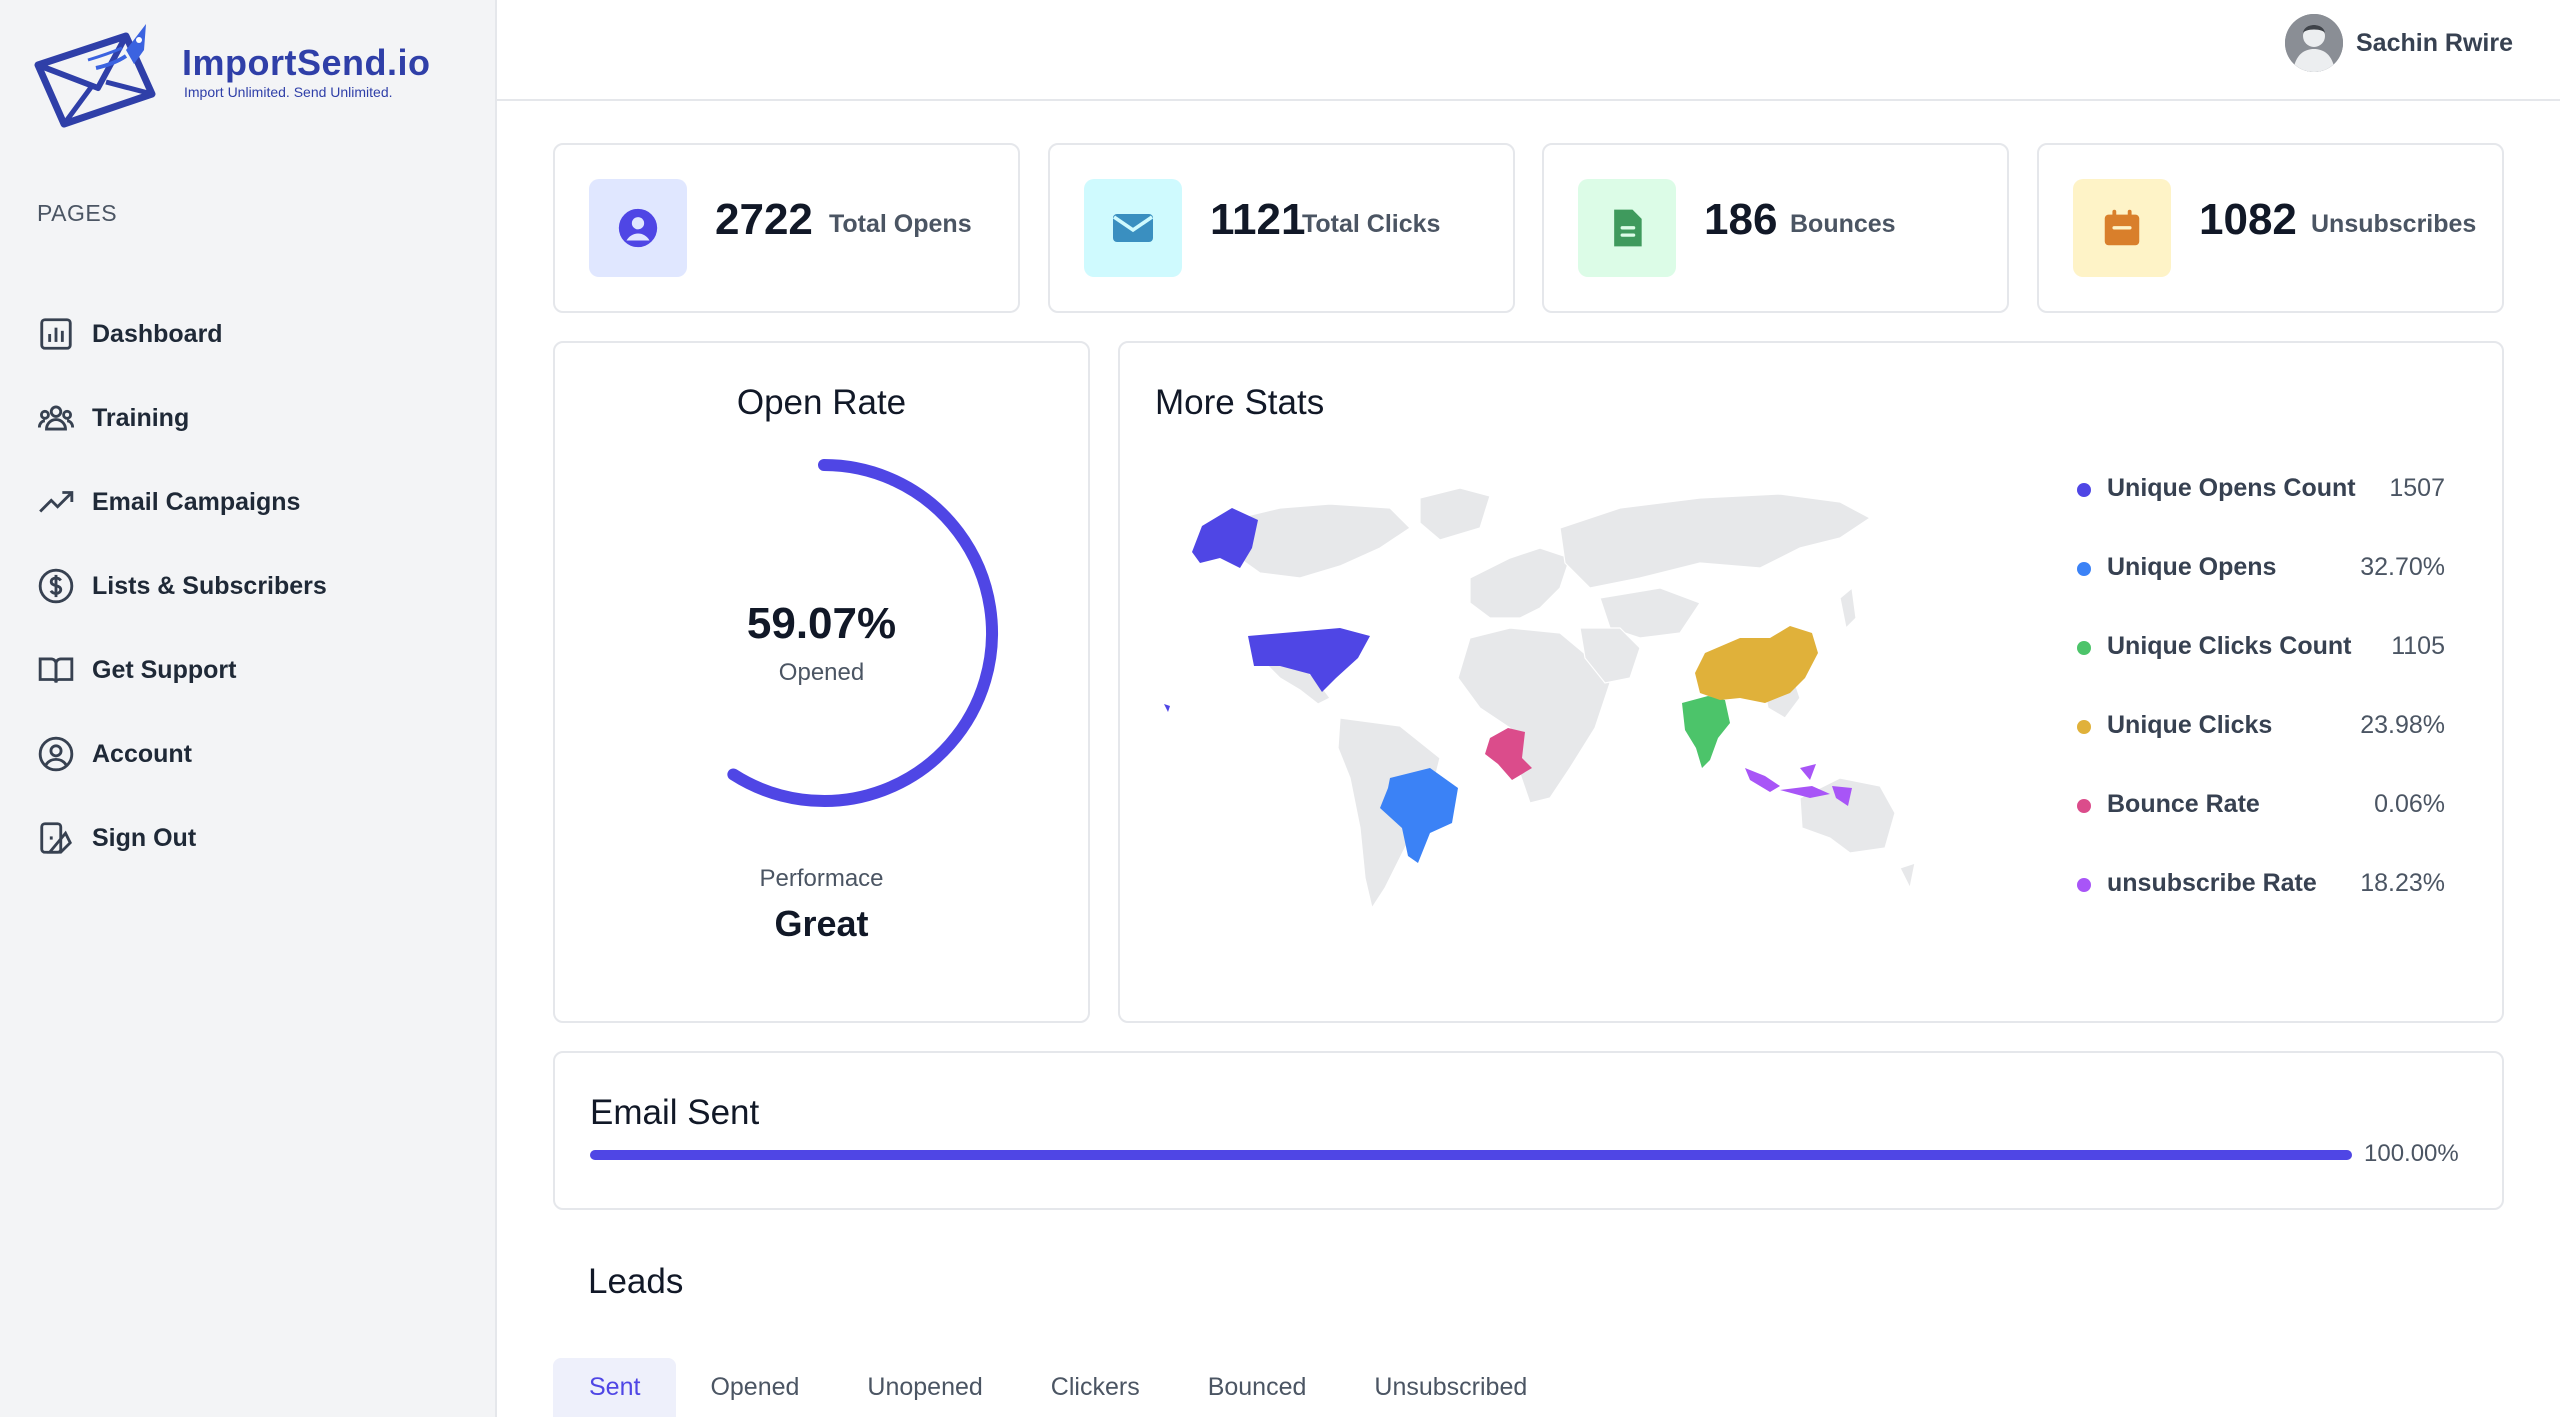 The height and width of the screenshot is (1417, 2560). What do you see at coordinates (1572, 698) in the screenshot?
I see `world-map-land` at bounding box center [1572, 698].